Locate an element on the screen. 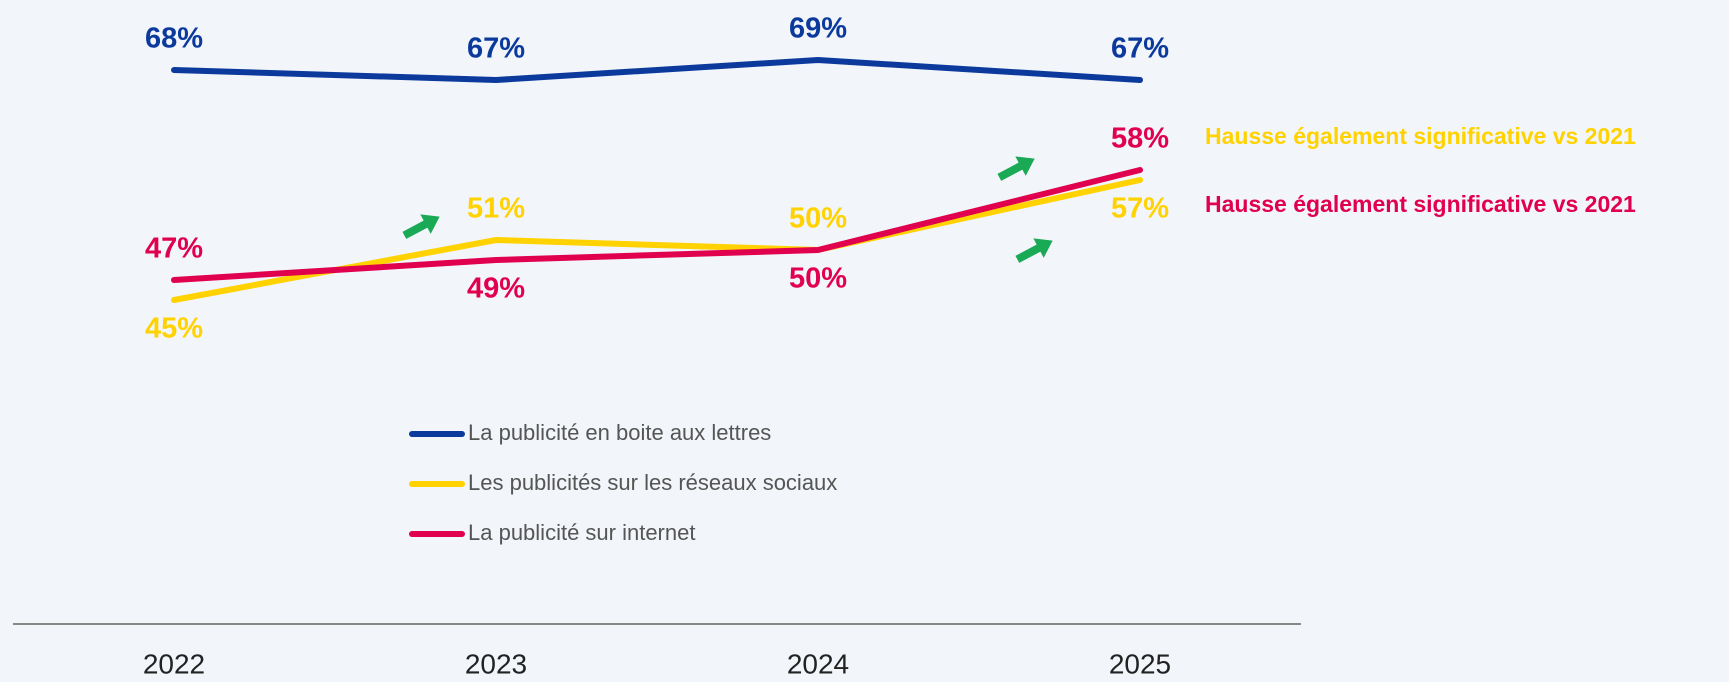 The height and width of the screenshot is (682, 1729). legend-label: La publicité en boite aux lettres is located at coordinates (619, 432).